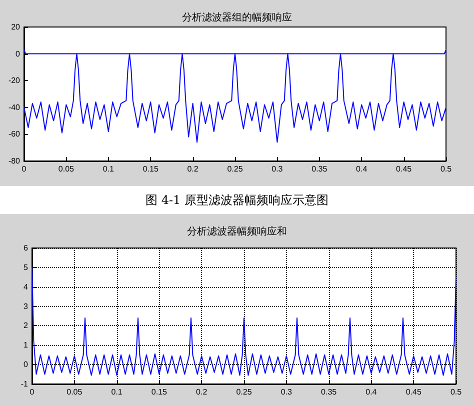  Describe the element at coordinates (16, 27) in the screenshot. I see `y-tick-label: 20` at that location.